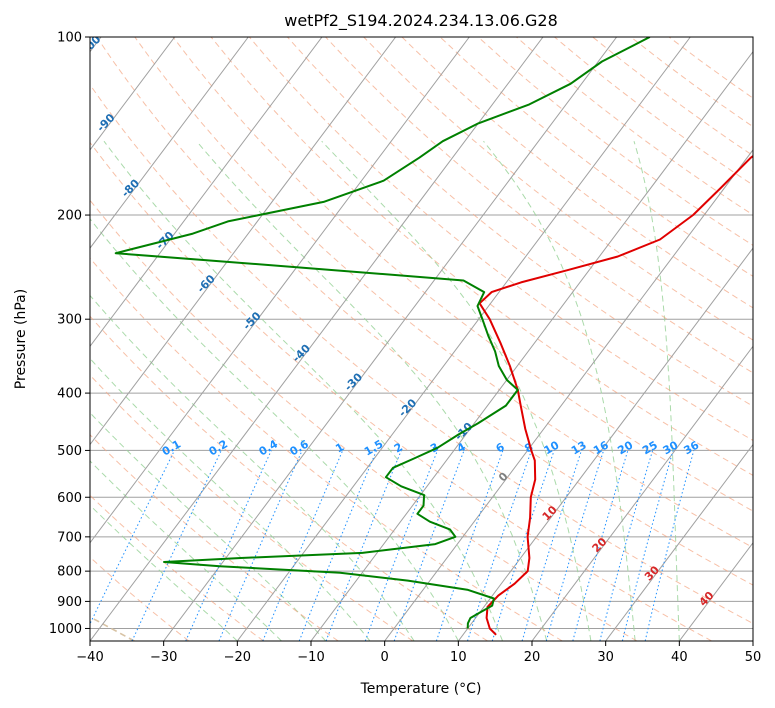 This screenshot has width=775, height=708. I want to click on y-tick-label: 900, so click(69, 602).